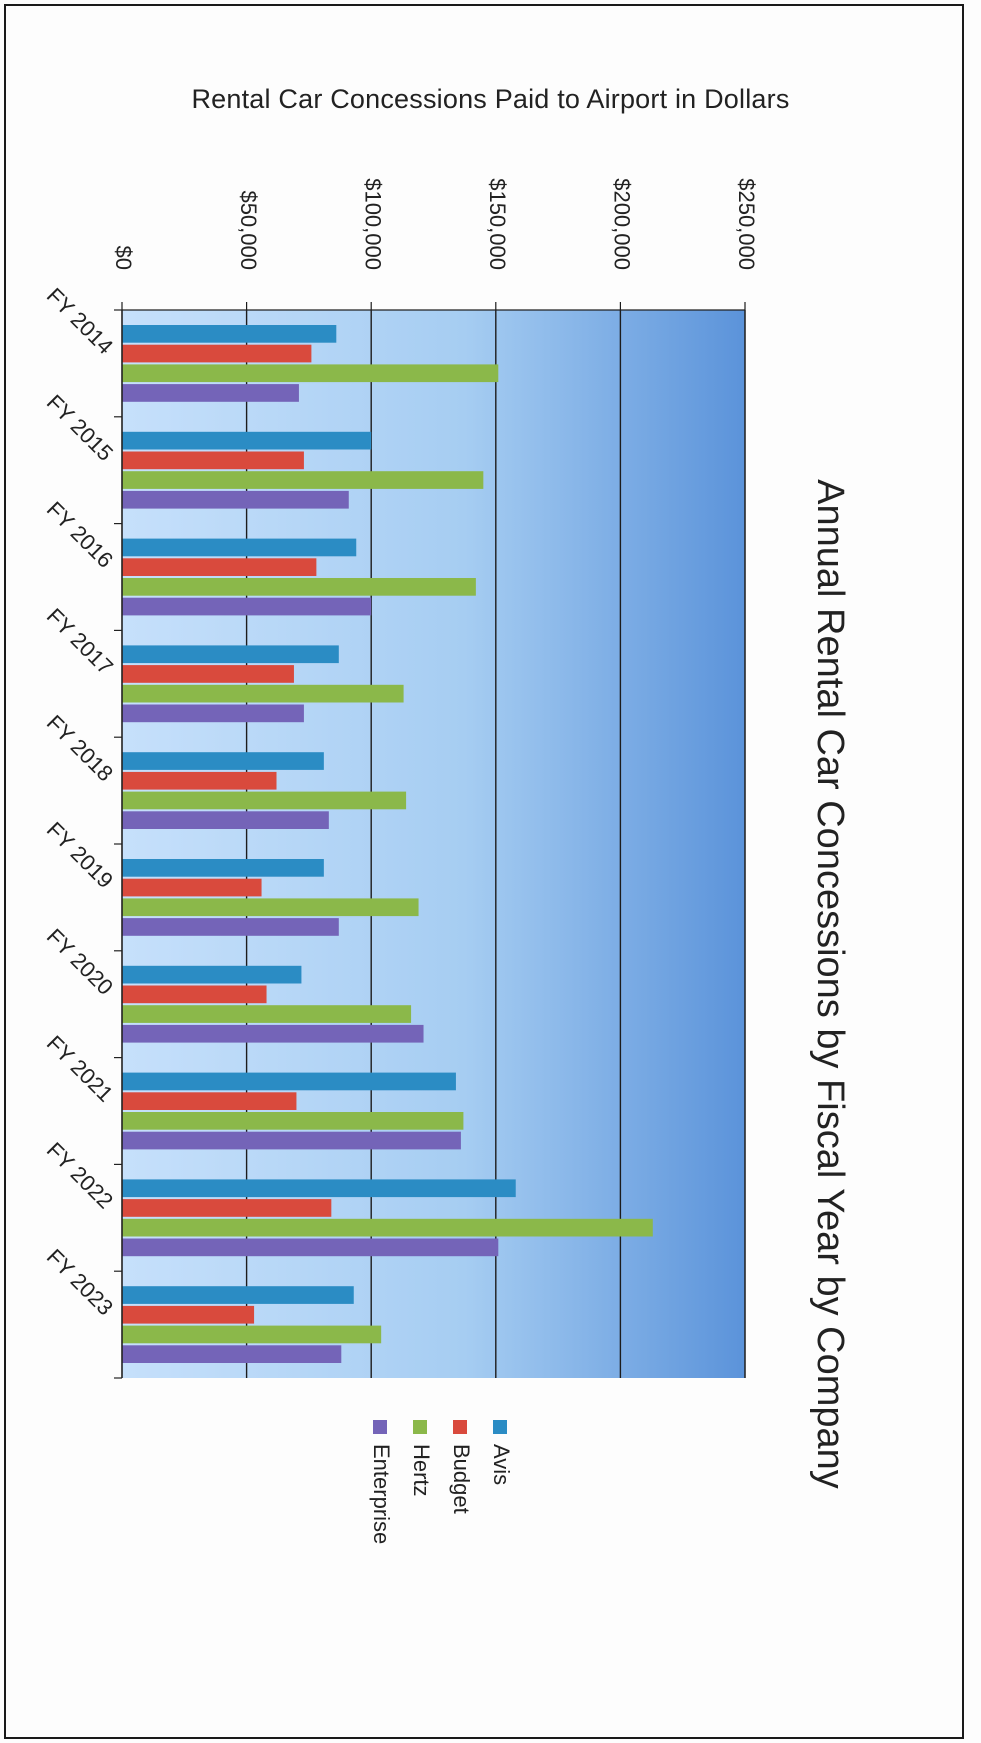 The height and width of the screenshot is (1743, 981). I want to click on bar-hertz-fy-2020, so click(267, 1014).